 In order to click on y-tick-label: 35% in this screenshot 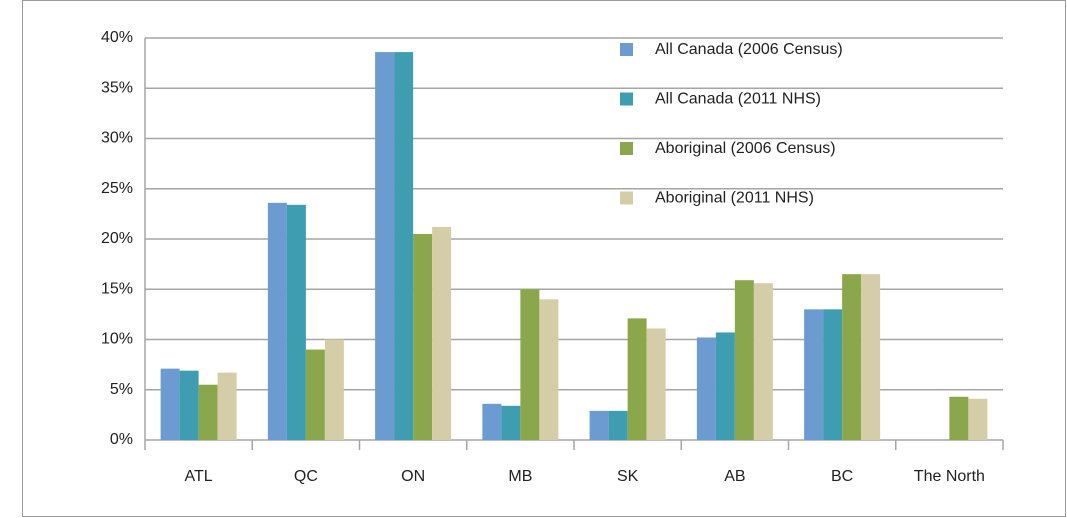, I will do `click(117, 87)`.